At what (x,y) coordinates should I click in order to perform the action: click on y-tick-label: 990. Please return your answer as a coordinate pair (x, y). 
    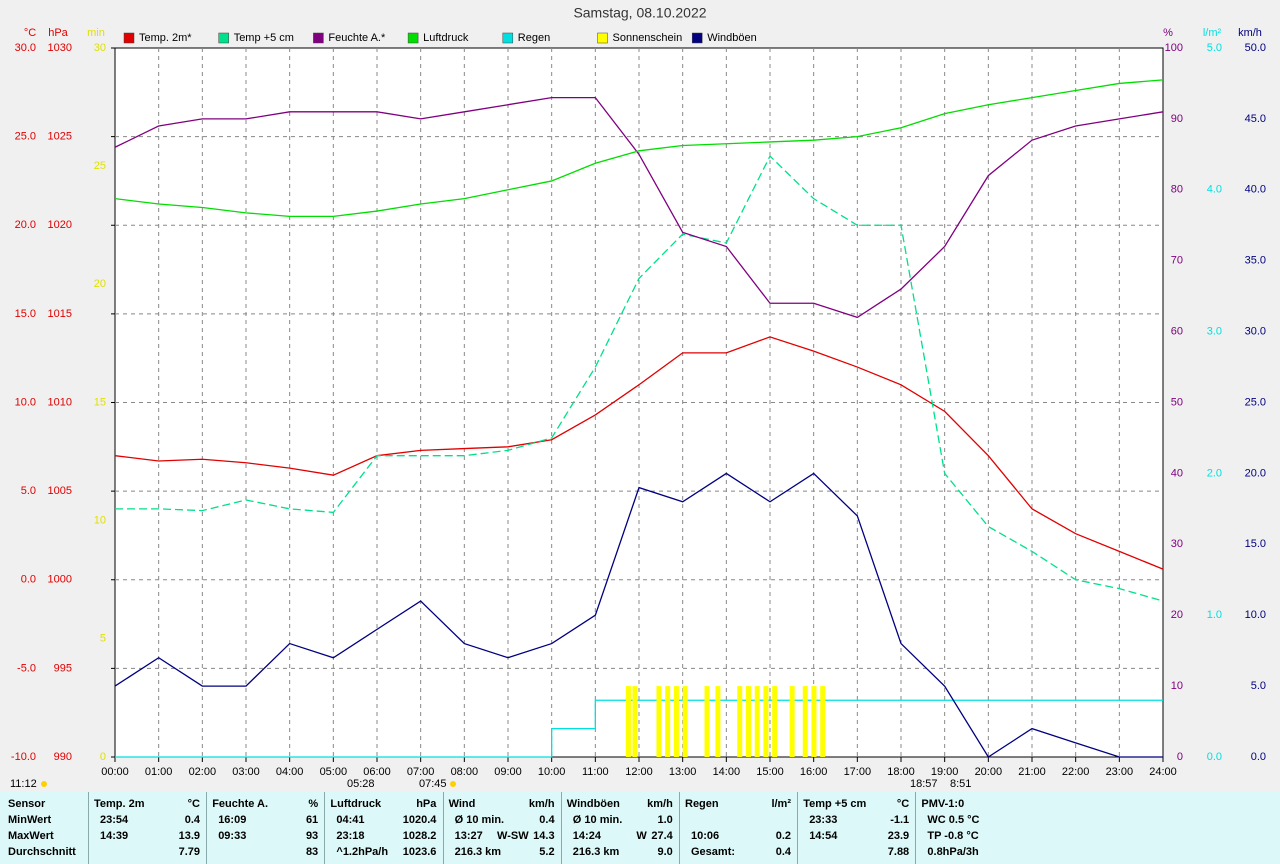
    Looking at the image, I should click on (63, 757).